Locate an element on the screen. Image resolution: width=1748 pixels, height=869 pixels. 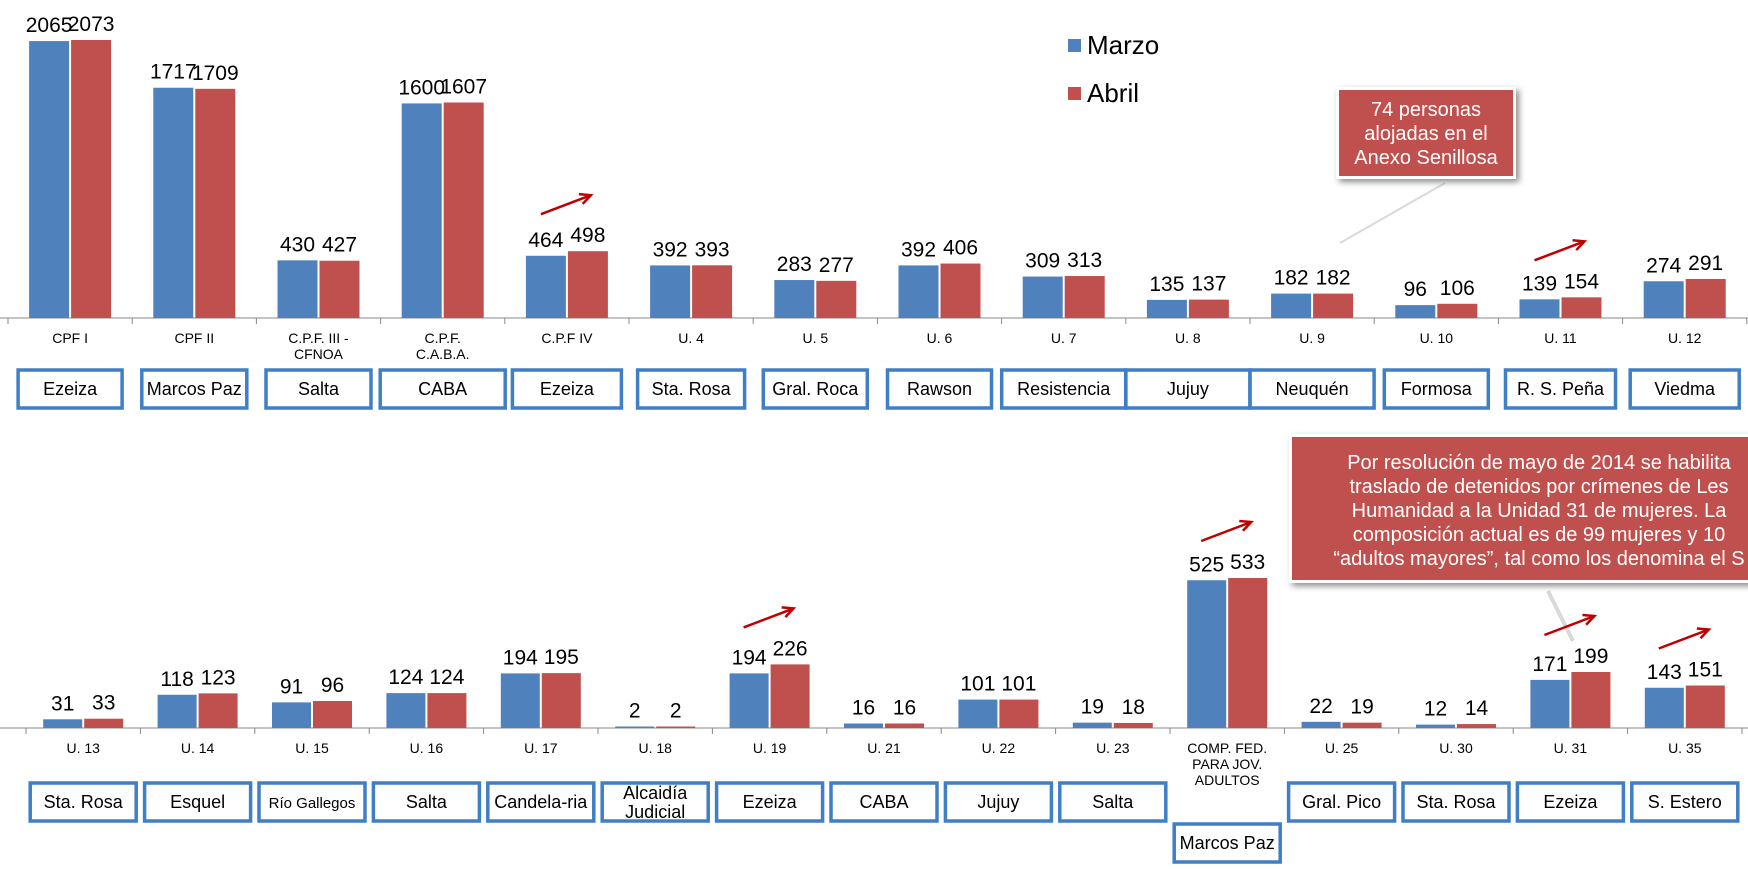
category-label: U. 21 is located at coordinates (884, 748).